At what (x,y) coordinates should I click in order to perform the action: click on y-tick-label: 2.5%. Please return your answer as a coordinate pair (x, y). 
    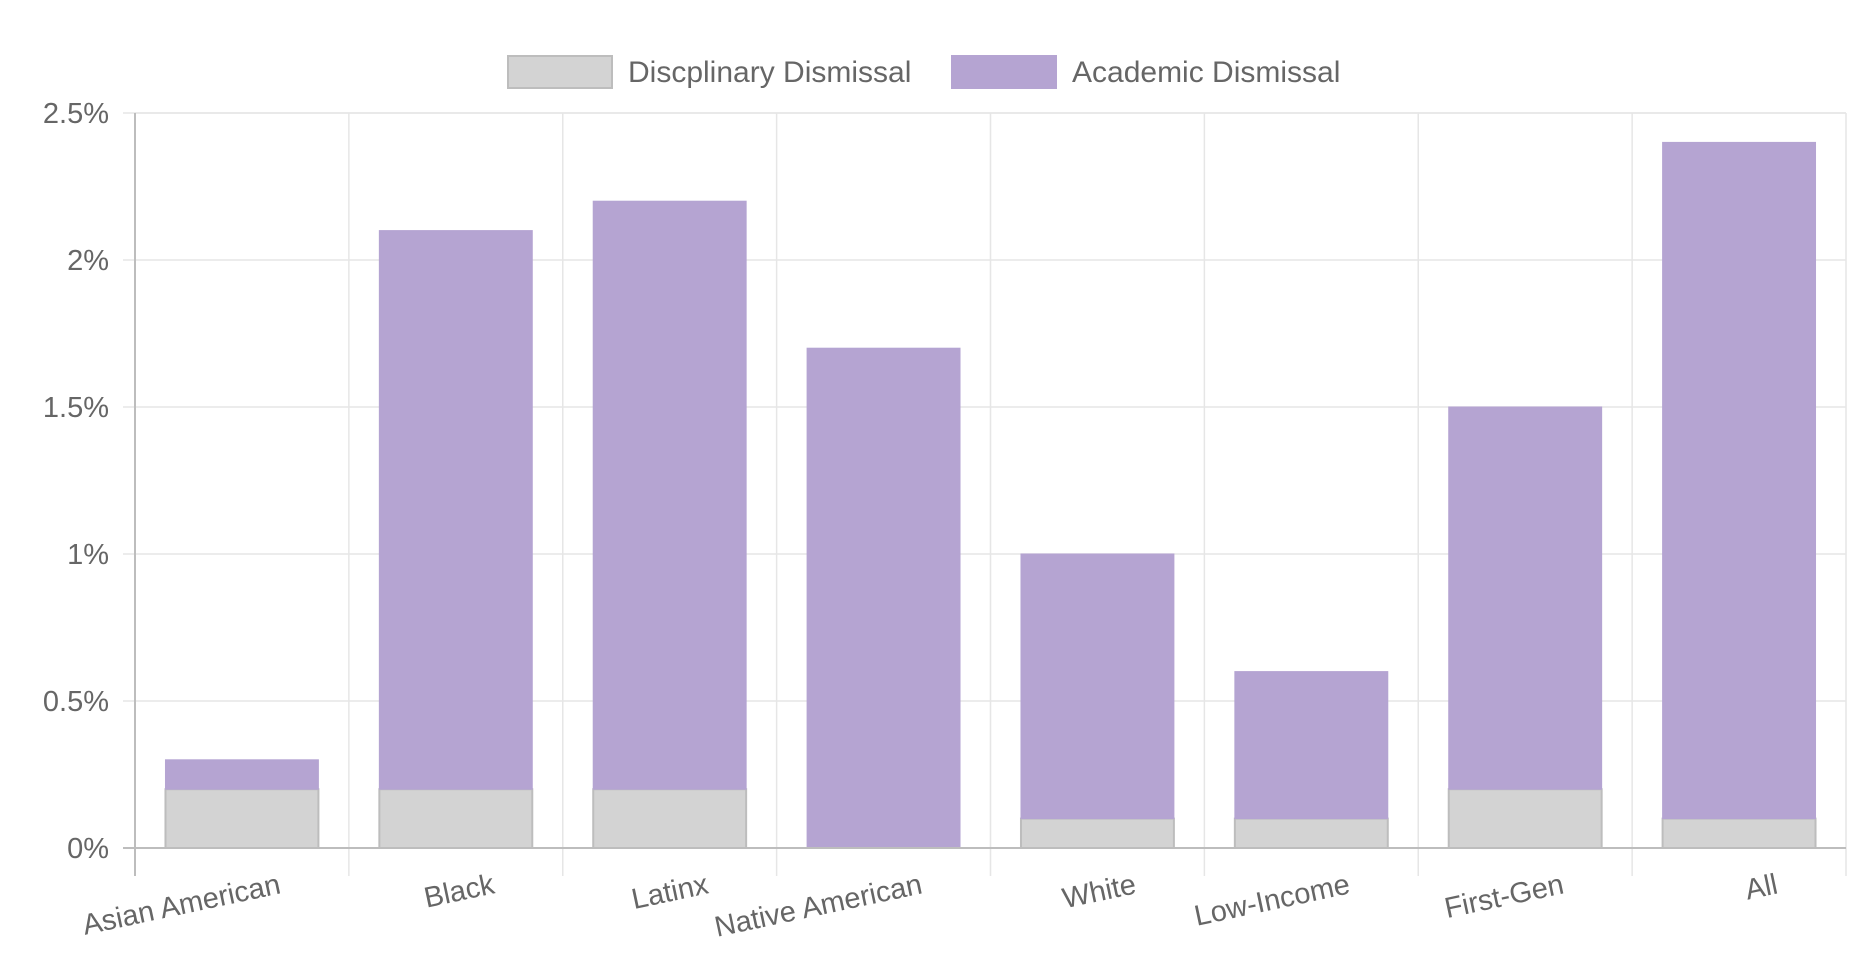
    Looking at the image, I should click on (76, 114).